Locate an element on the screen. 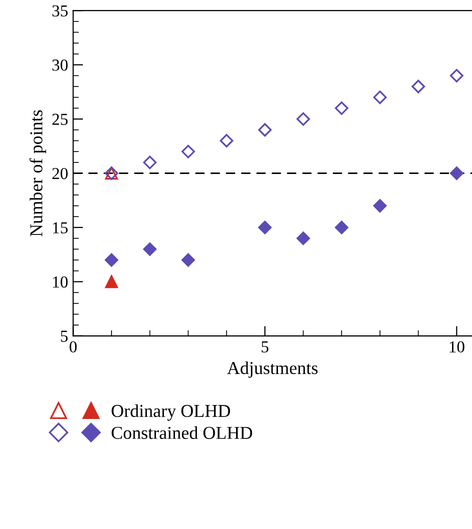 This screenshot has height=529, width=472. legend-label: Ordinary OLHD is located at coordinates (171, 412).